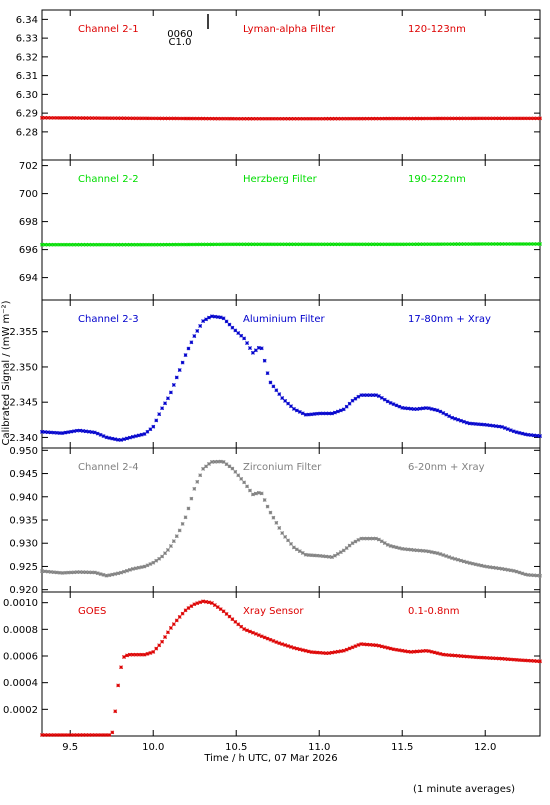 Image resolution: width=550 pixels, height=805 pixels. I want to click on y-tick-label: 698, so click(28, 222).